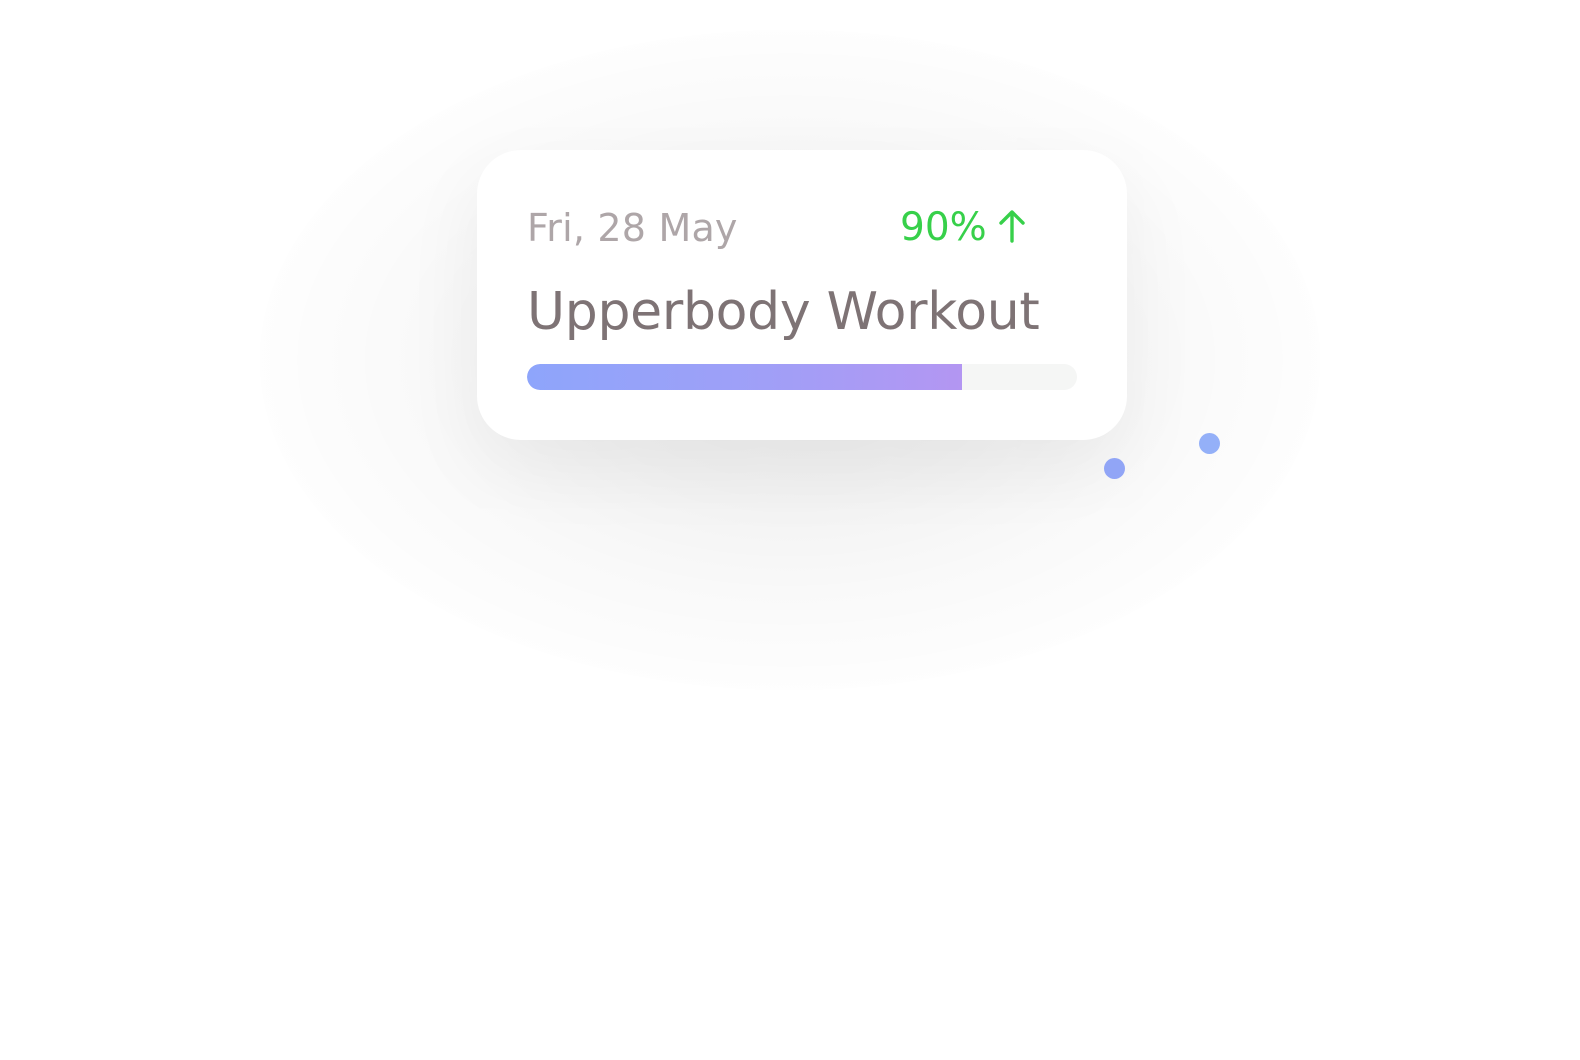 Image resolution: width=1580 pixels, height=1060 pixels. What do you see at coordinates (632, 228) in the screenshot?
I see `workout-date: Fri, 28 May` at bounding box center [632, 228].